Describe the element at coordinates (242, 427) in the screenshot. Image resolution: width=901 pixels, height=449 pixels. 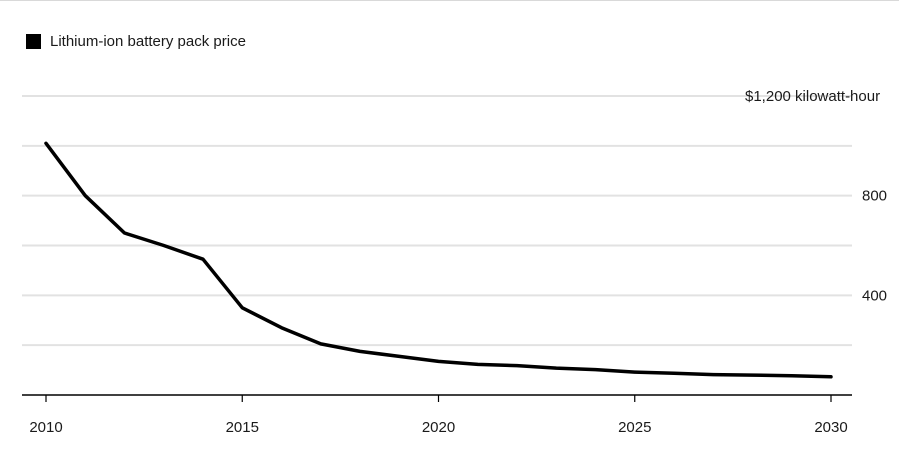
I see `x-tick-label: 2015` at that location.